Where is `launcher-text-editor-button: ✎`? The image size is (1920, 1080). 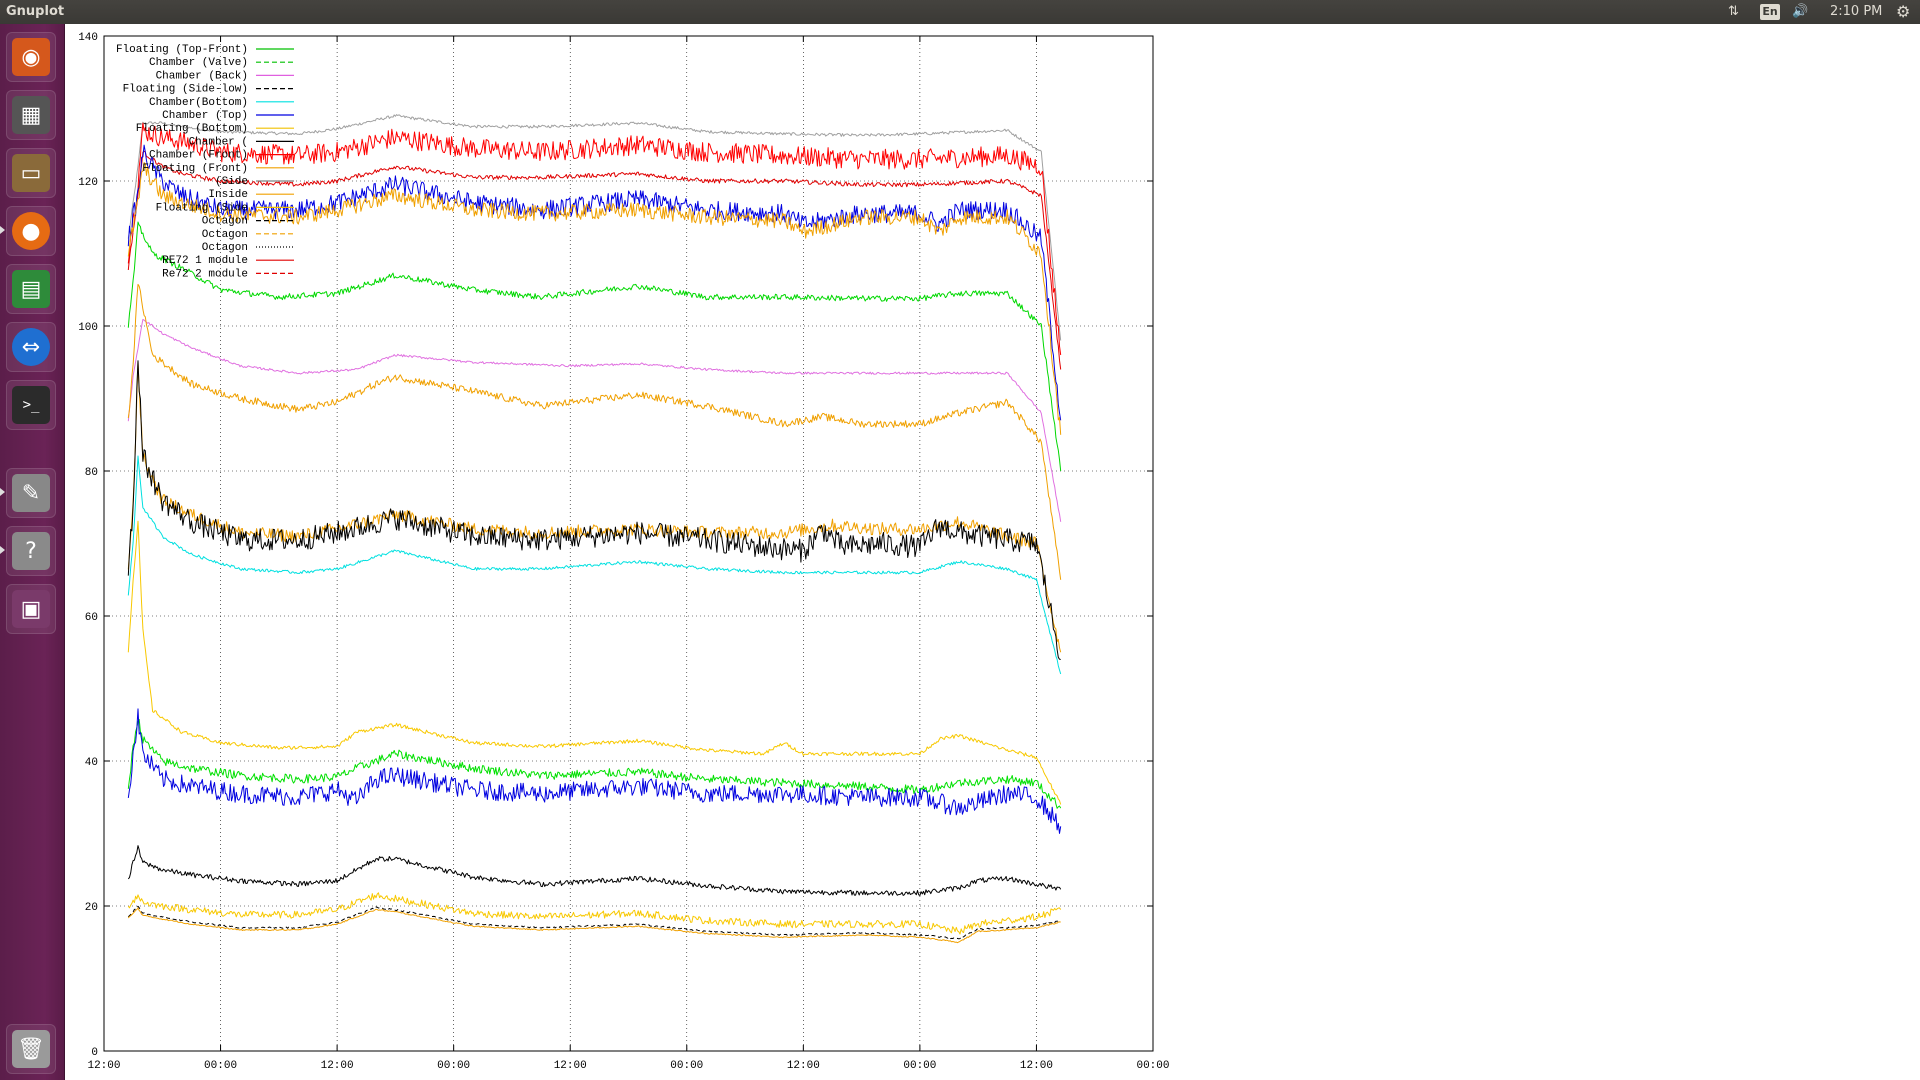 launcher-text-editor-button: ✎ is located at coordinates (31, 493).